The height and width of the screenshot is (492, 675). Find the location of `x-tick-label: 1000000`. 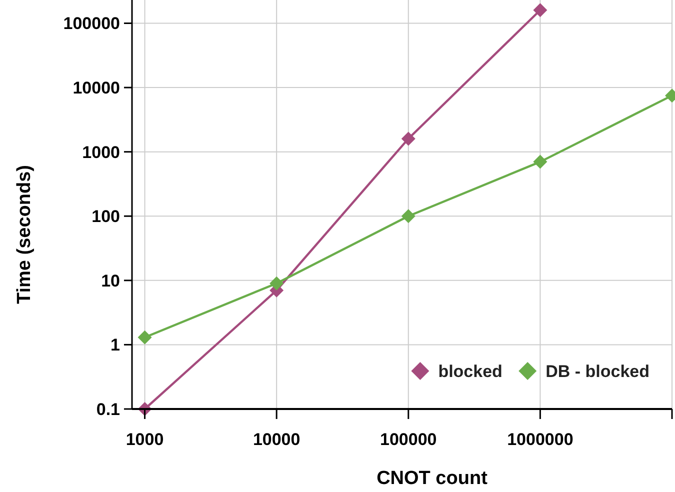

x-tick-label: 1000000 is located at coordinates (540, 439).